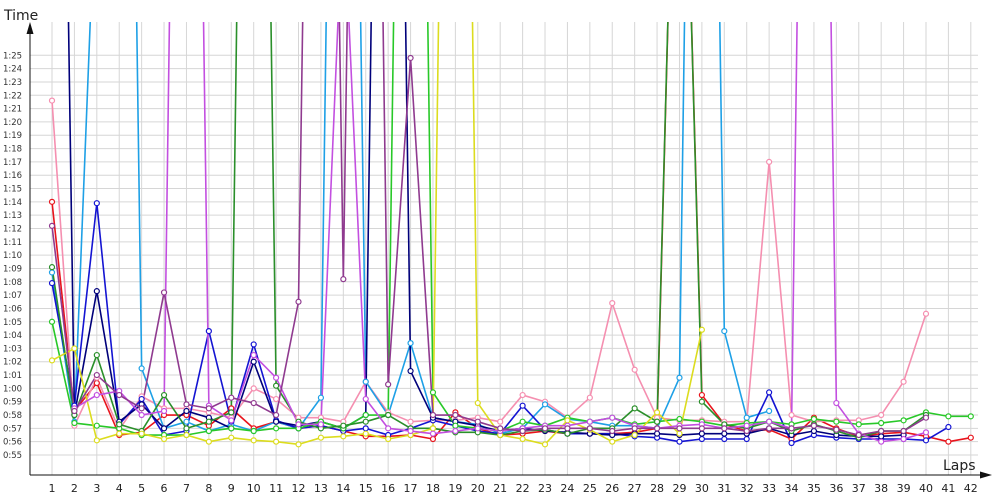  What do you see at coordinates (30, 28) in the screenshot?
I see `y-axis-arrow` at bounding box center [30, 28].